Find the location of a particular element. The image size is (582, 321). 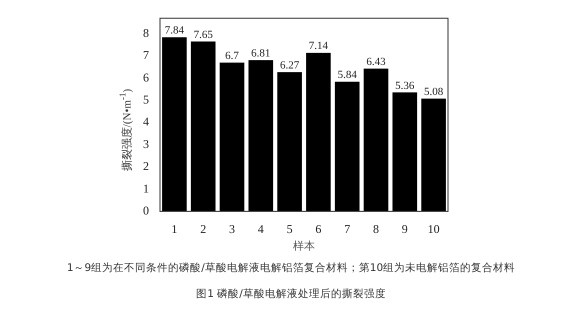

data-label: 6.27 is located at coordinates (290, 66).